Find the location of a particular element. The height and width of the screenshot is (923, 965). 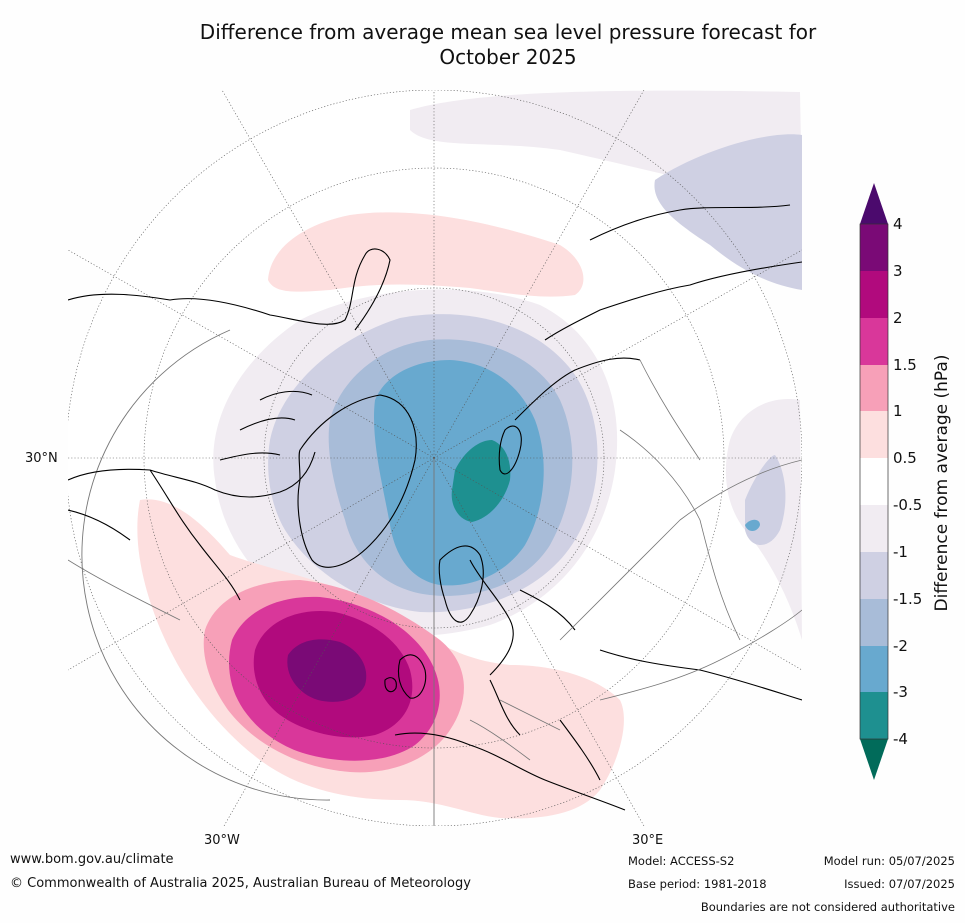

coast-greenland is located at coordinates (357, 481).